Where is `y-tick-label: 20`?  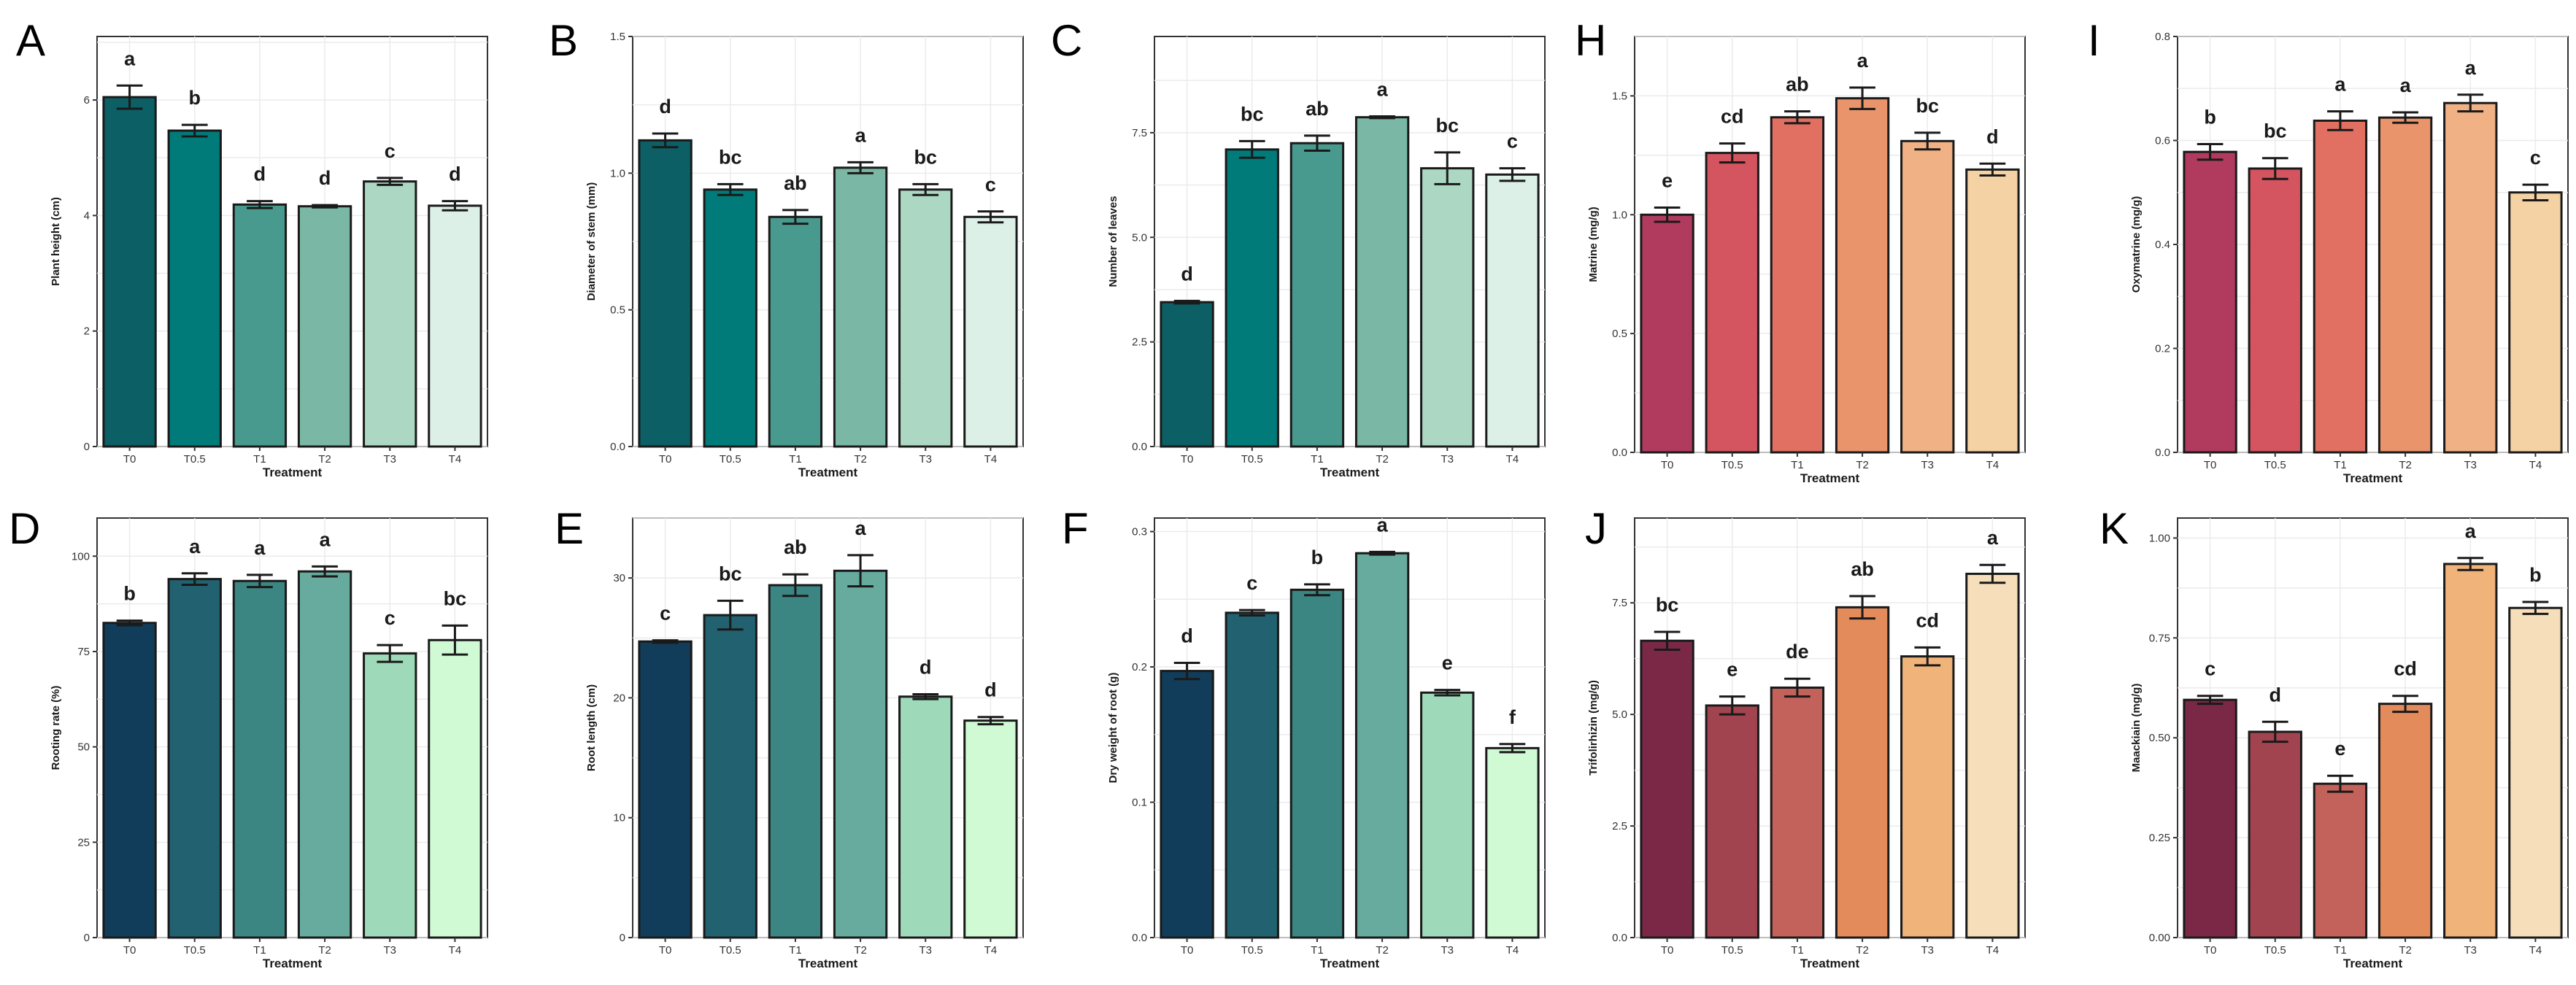 y-tick-label: 20 is located at coordinates (619, 698).